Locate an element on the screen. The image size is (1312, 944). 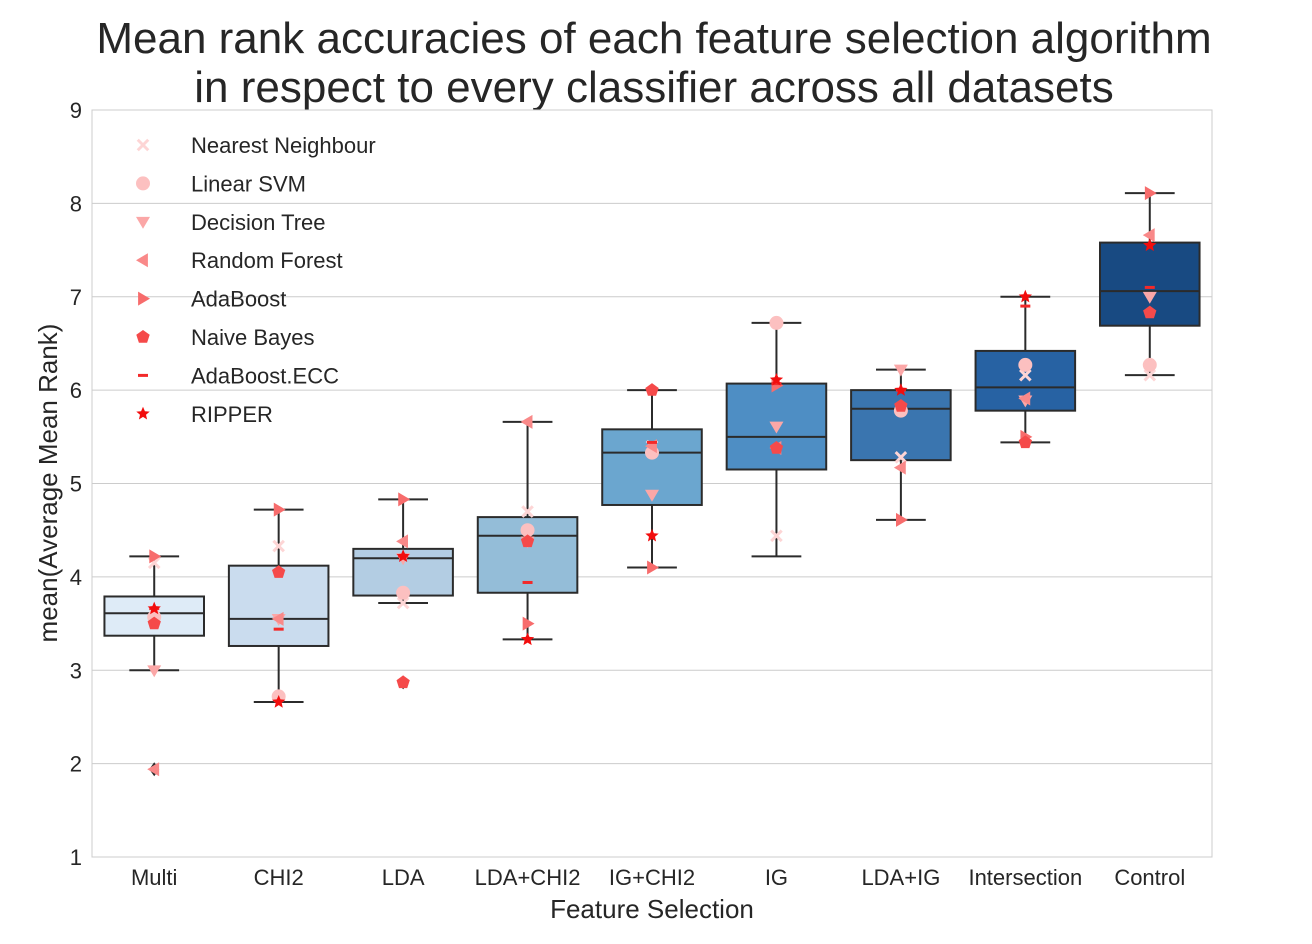
y-tick-label: 8 is located at coordinates (76, 203).